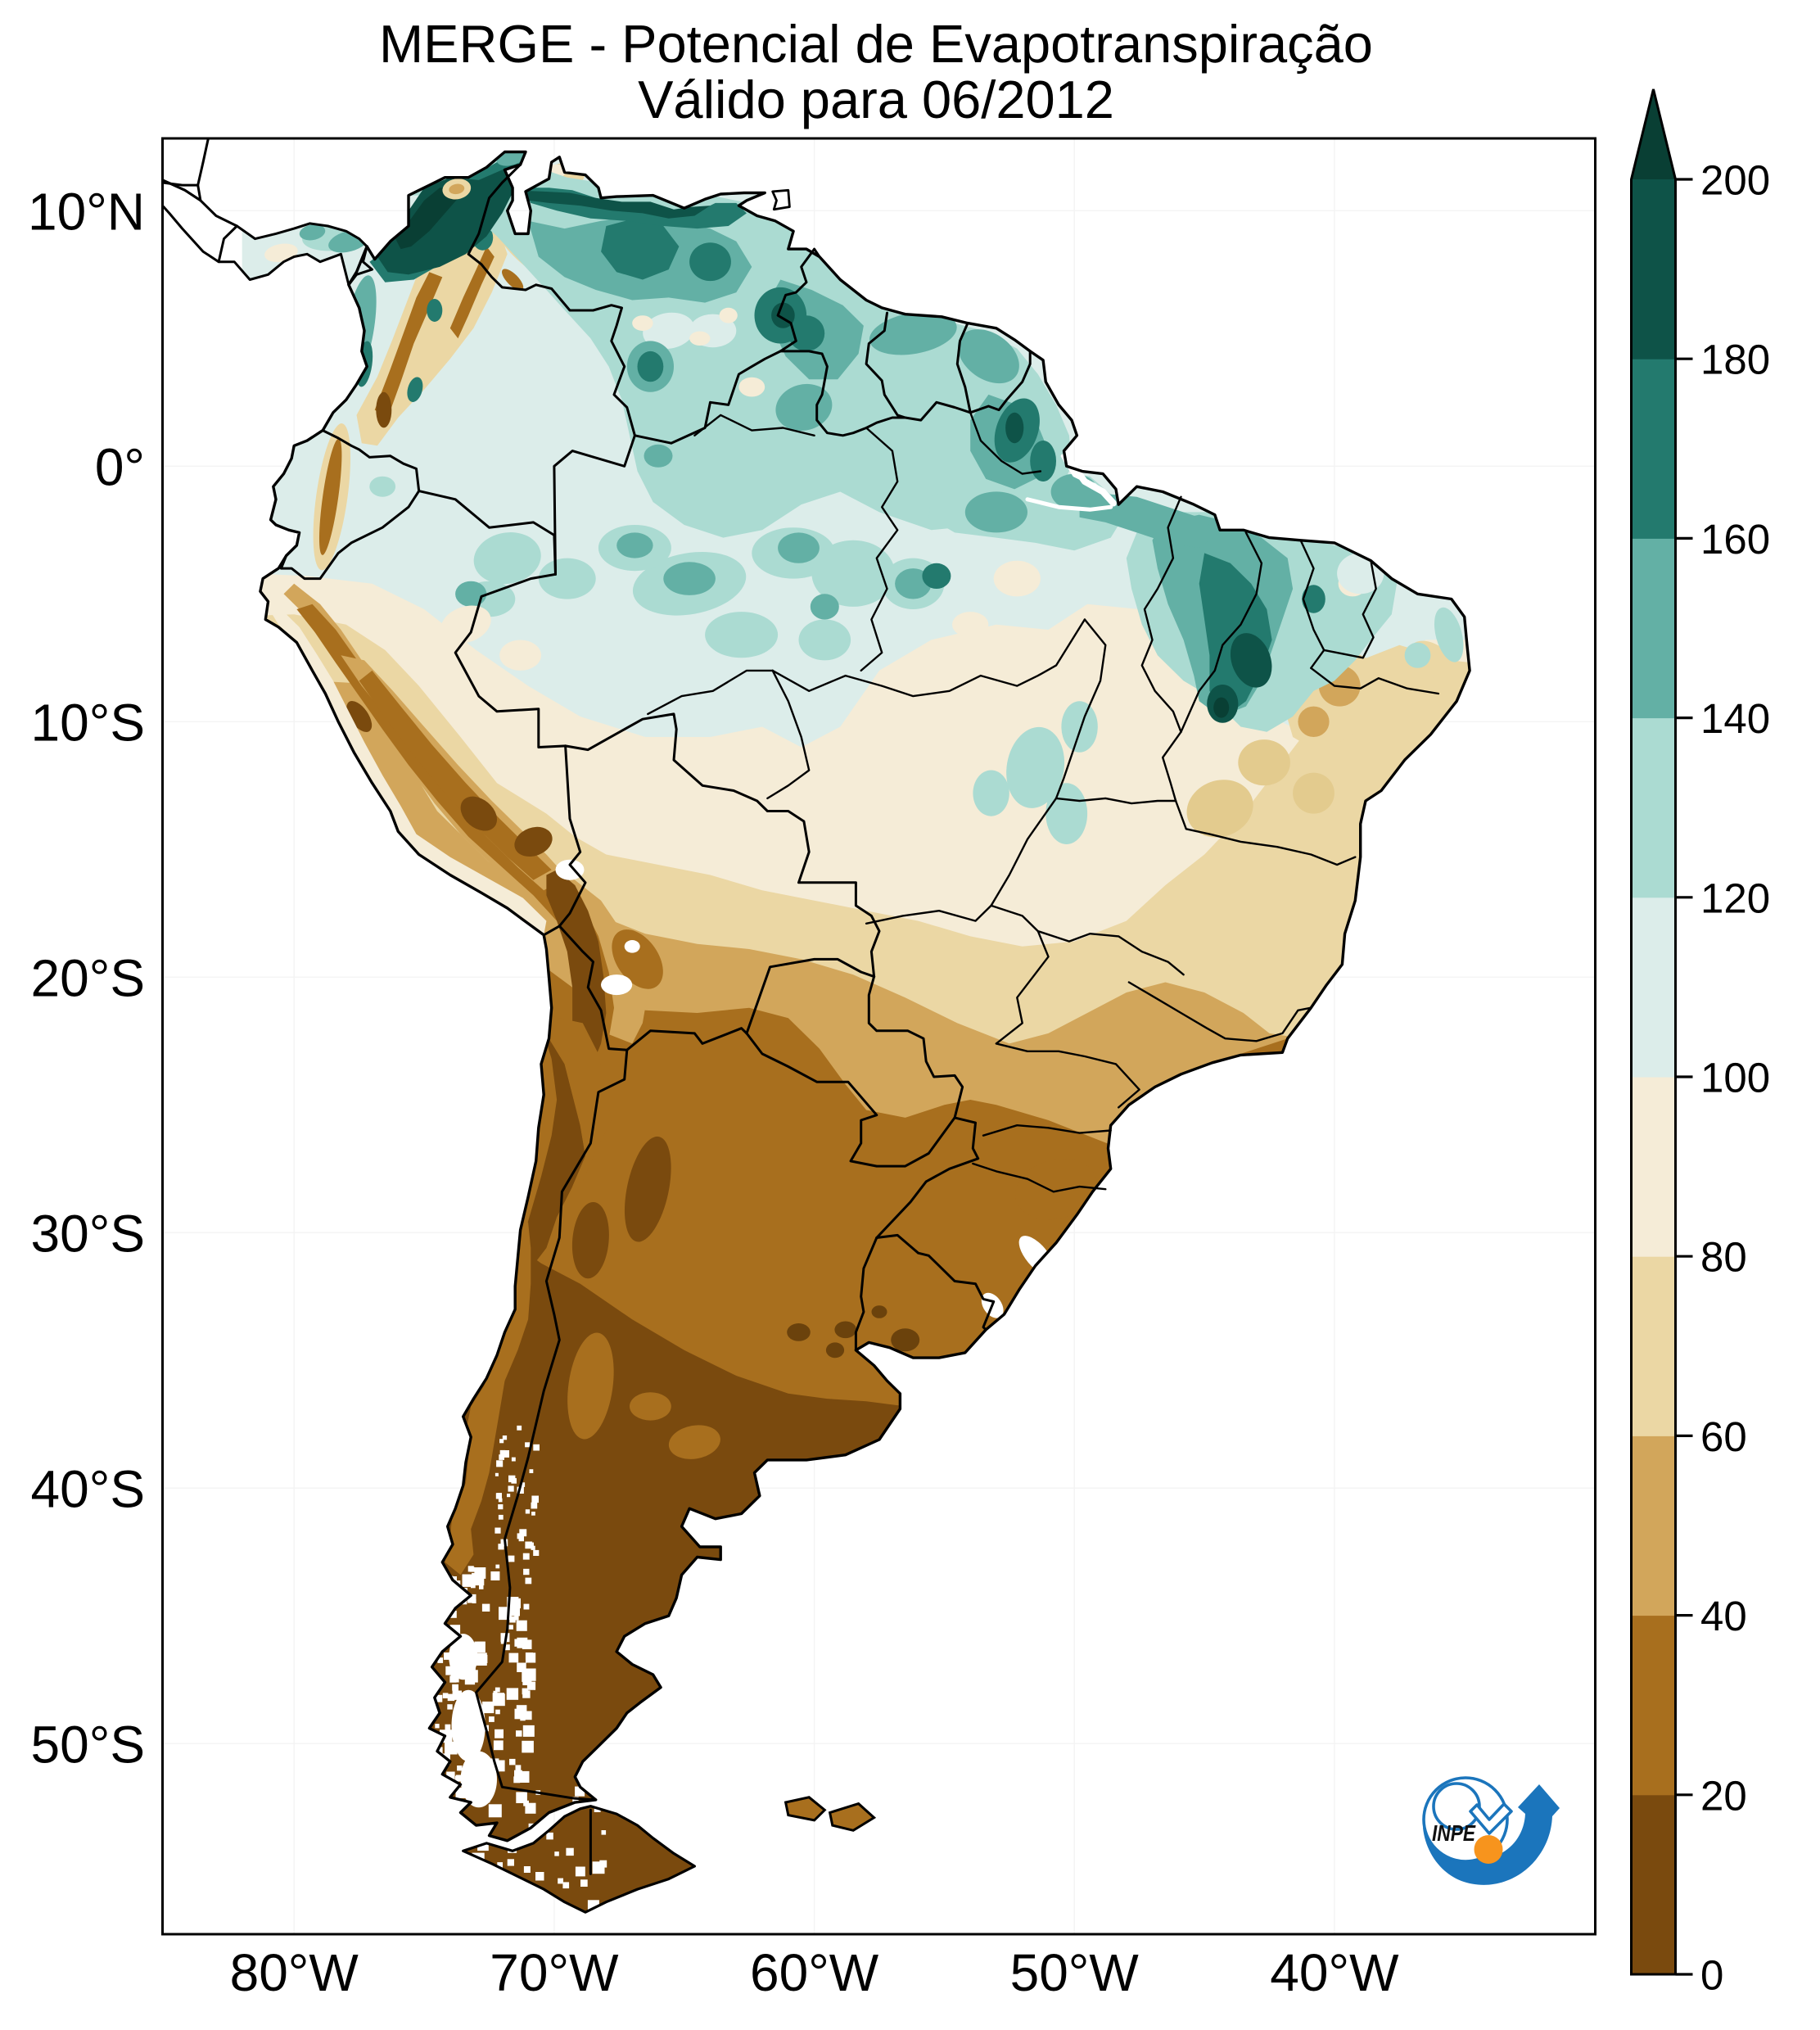 The image size is (1820, 2030). I want to click on svg-text: 180, so click(1735, 360).